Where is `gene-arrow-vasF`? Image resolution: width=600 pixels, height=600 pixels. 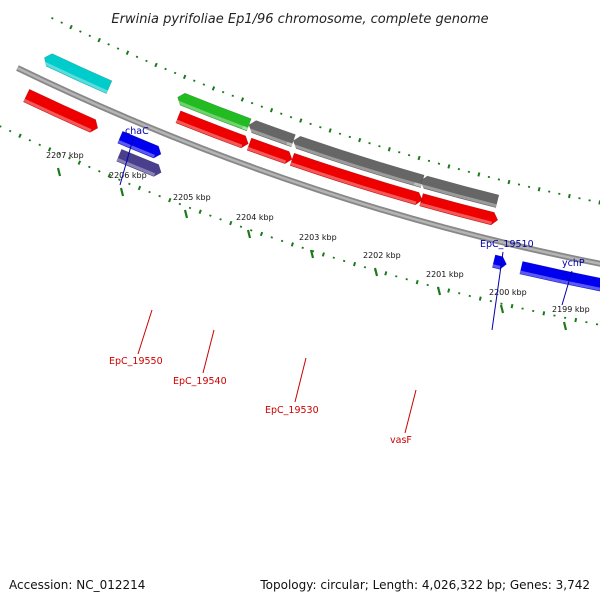
gene-arrow-vasF is located at coordinates (456, 191).